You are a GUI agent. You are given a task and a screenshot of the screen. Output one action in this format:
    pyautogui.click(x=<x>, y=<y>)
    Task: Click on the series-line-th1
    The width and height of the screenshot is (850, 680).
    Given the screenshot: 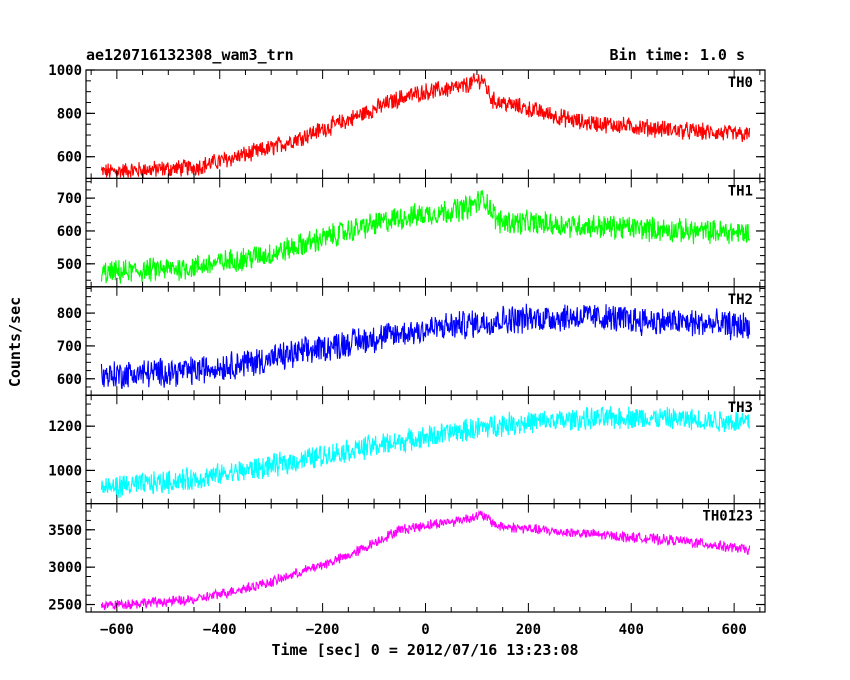 What is the action you would take?
    pyautogui.click(x=425, y=236)
    